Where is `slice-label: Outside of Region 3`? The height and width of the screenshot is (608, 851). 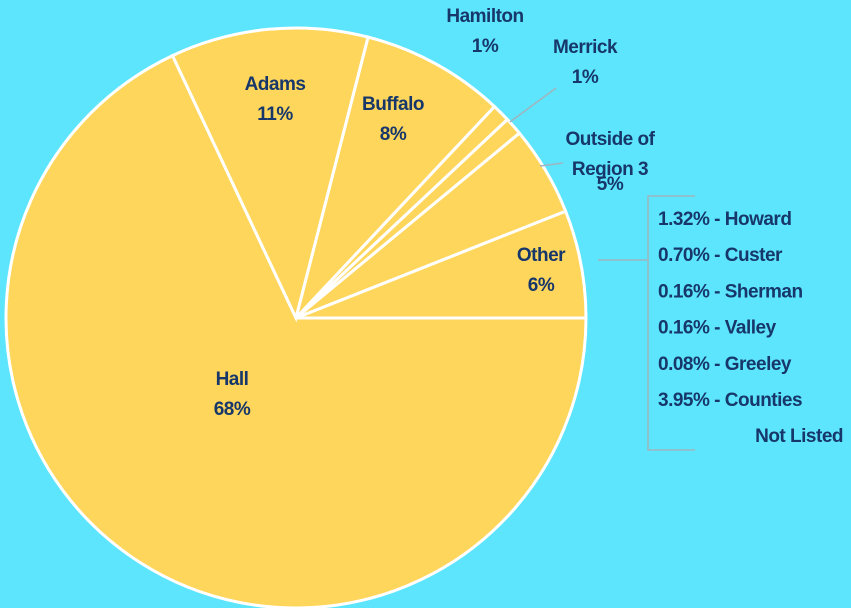
slice-label: Outside of Region 3 is located at coordinates (611, 154).